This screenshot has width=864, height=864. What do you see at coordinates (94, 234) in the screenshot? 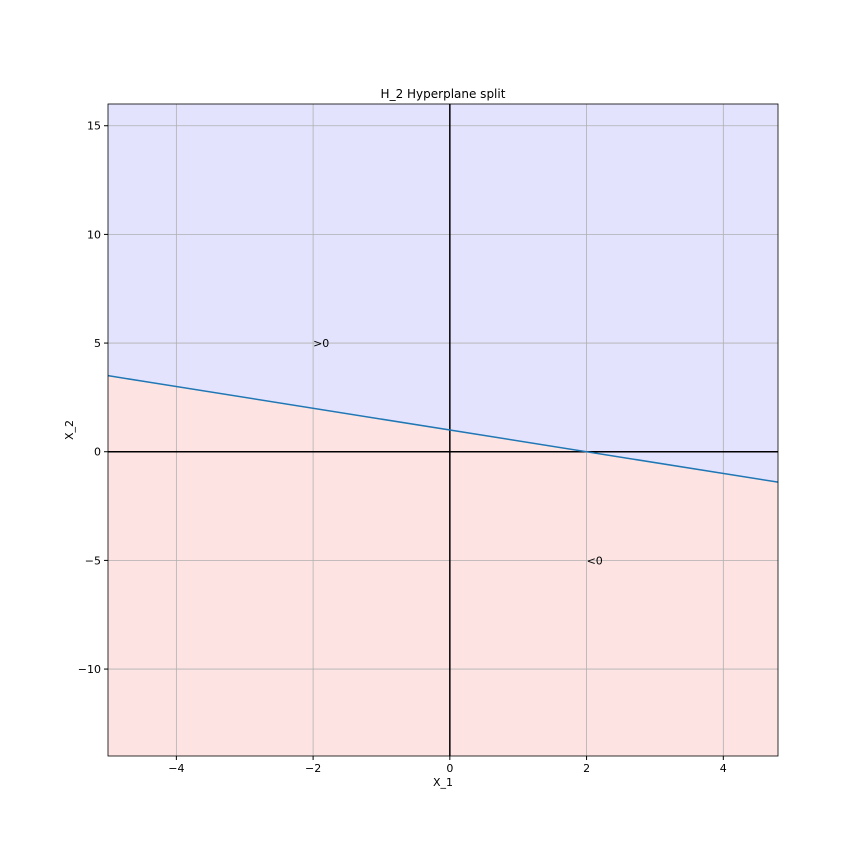
I see `y-tick-label: 10` at bounding box center [94, 234].